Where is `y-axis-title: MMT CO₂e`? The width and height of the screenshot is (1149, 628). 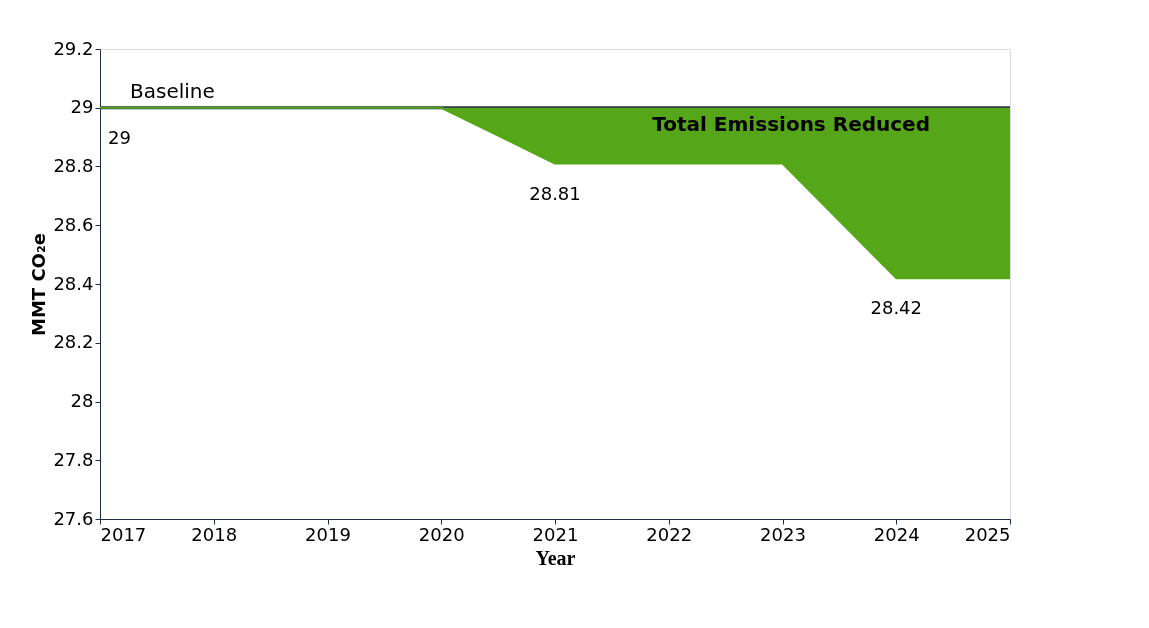
y-axis-title: MMT CO₂e is located at coordinates (39, 284).